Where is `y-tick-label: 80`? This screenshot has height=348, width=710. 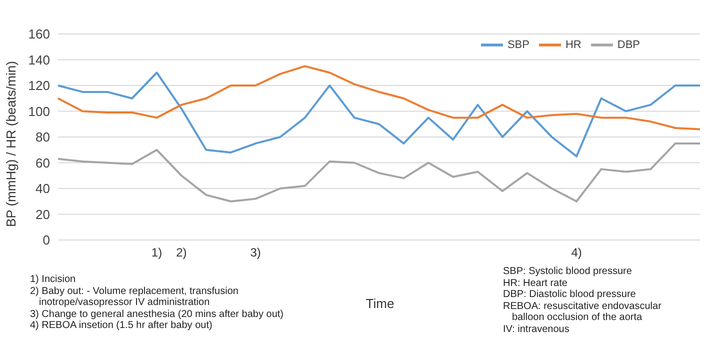 y-tick-label: 80 is located at coordinates (43, 137).